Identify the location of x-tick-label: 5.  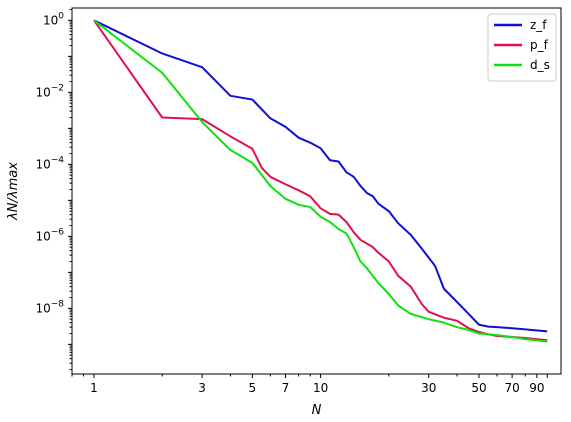
(253, 388).